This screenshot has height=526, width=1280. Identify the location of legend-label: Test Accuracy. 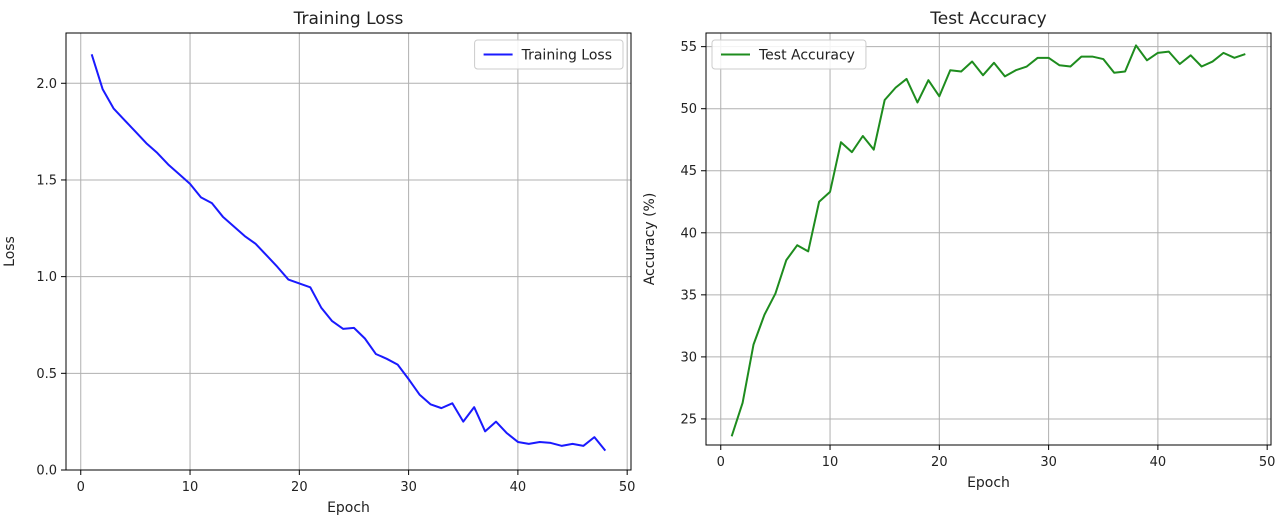
(806, 56).